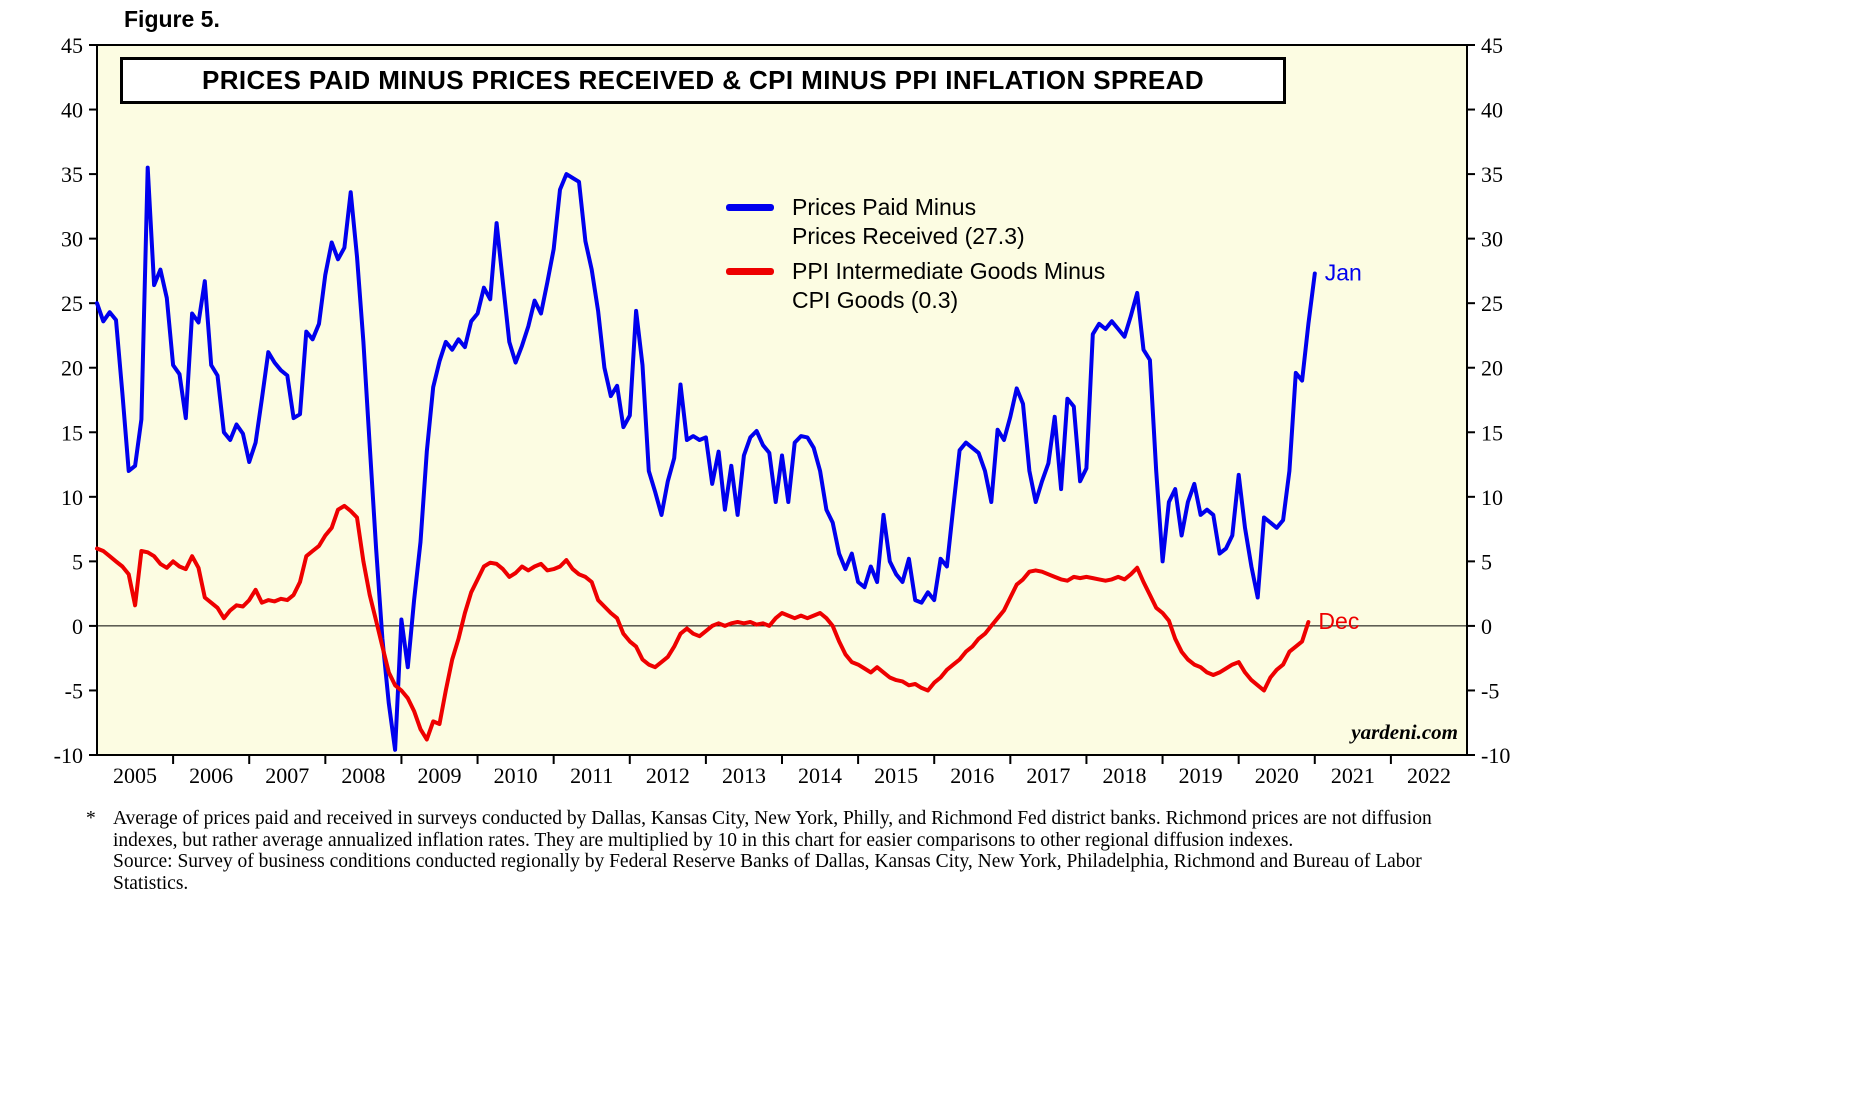 Image resolution: width=1866 pixels, height=1118 pixels. What do you see at coordinates (1201, 775) in the screenshot?
I see `x-axis-year-label: 2019` at bounding box center [1201, 775].